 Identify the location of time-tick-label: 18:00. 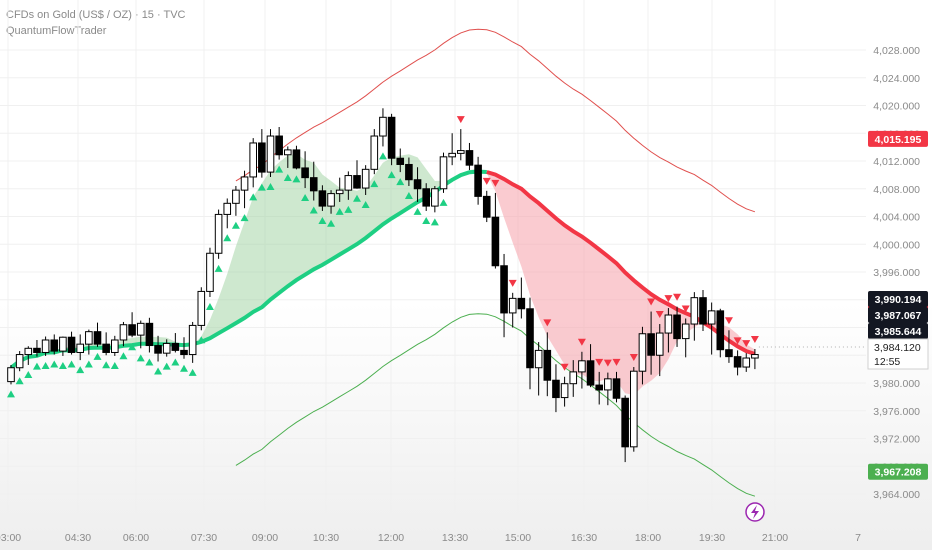
(648, 538).